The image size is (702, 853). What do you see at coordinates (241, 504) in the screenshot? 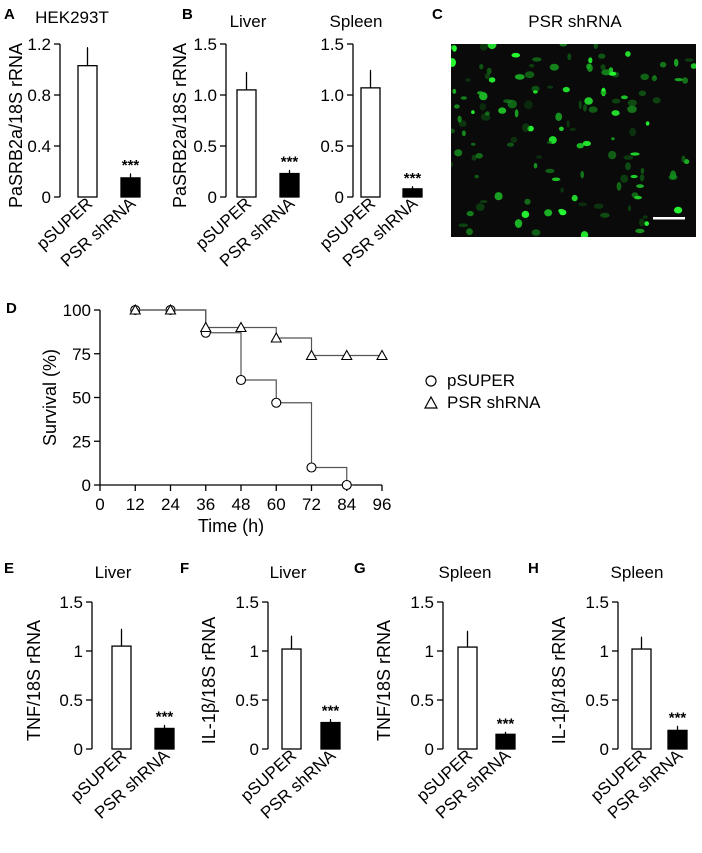
I see `x-tick-label: 48` at bounding box center [241, 504].